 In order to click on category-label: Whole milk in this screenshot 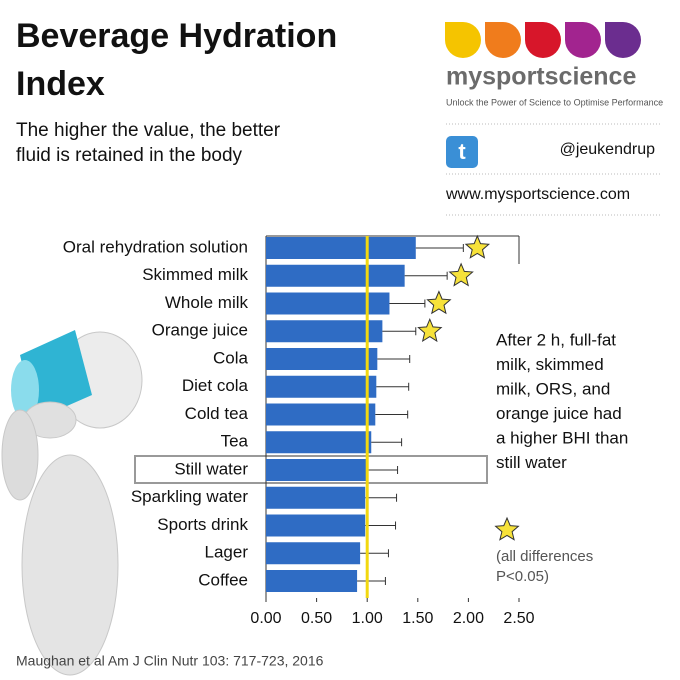, I will do `click(207, 302)`.